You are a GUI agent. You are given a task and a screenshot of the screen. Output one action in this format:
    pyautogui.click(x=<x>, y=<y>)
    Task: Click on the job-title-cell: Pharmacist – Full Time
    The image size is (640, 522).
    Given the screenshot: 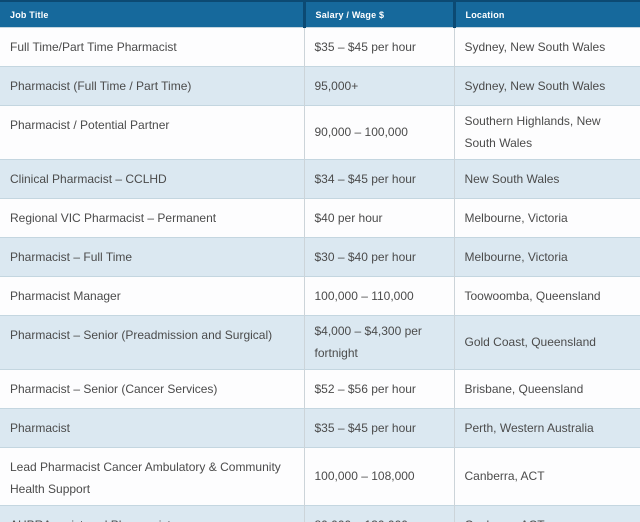 What is the action you would take?
    pyautogui.click(x=152, y=257)
    